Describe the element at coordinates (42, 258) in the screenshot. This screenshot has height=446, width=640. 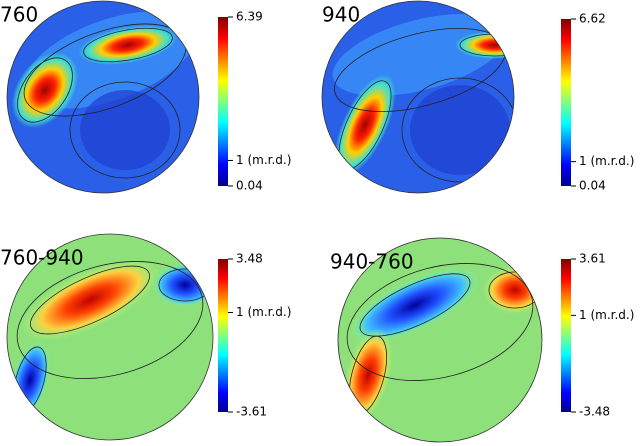
I see `panel-title: 760-940` at that location.